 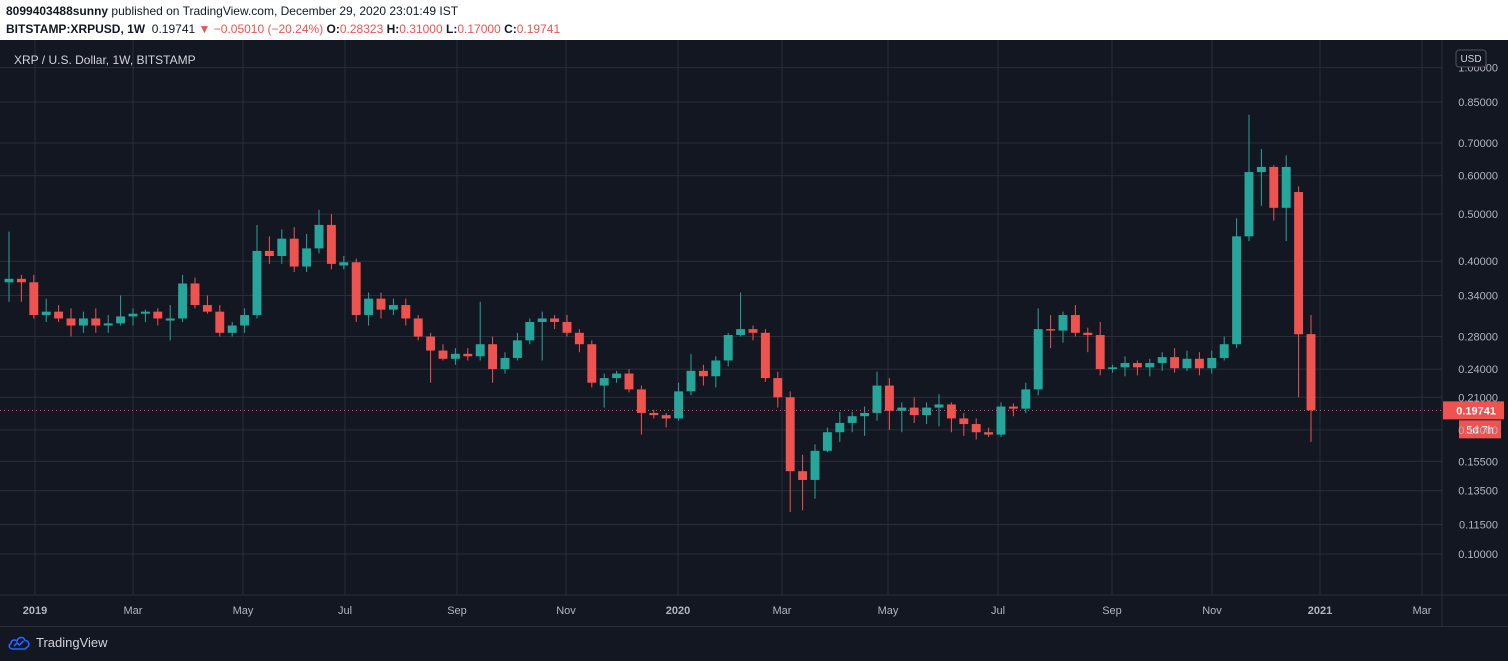 I want to click on y-tick-label: 0.21000, so click(x=1478, y=398).